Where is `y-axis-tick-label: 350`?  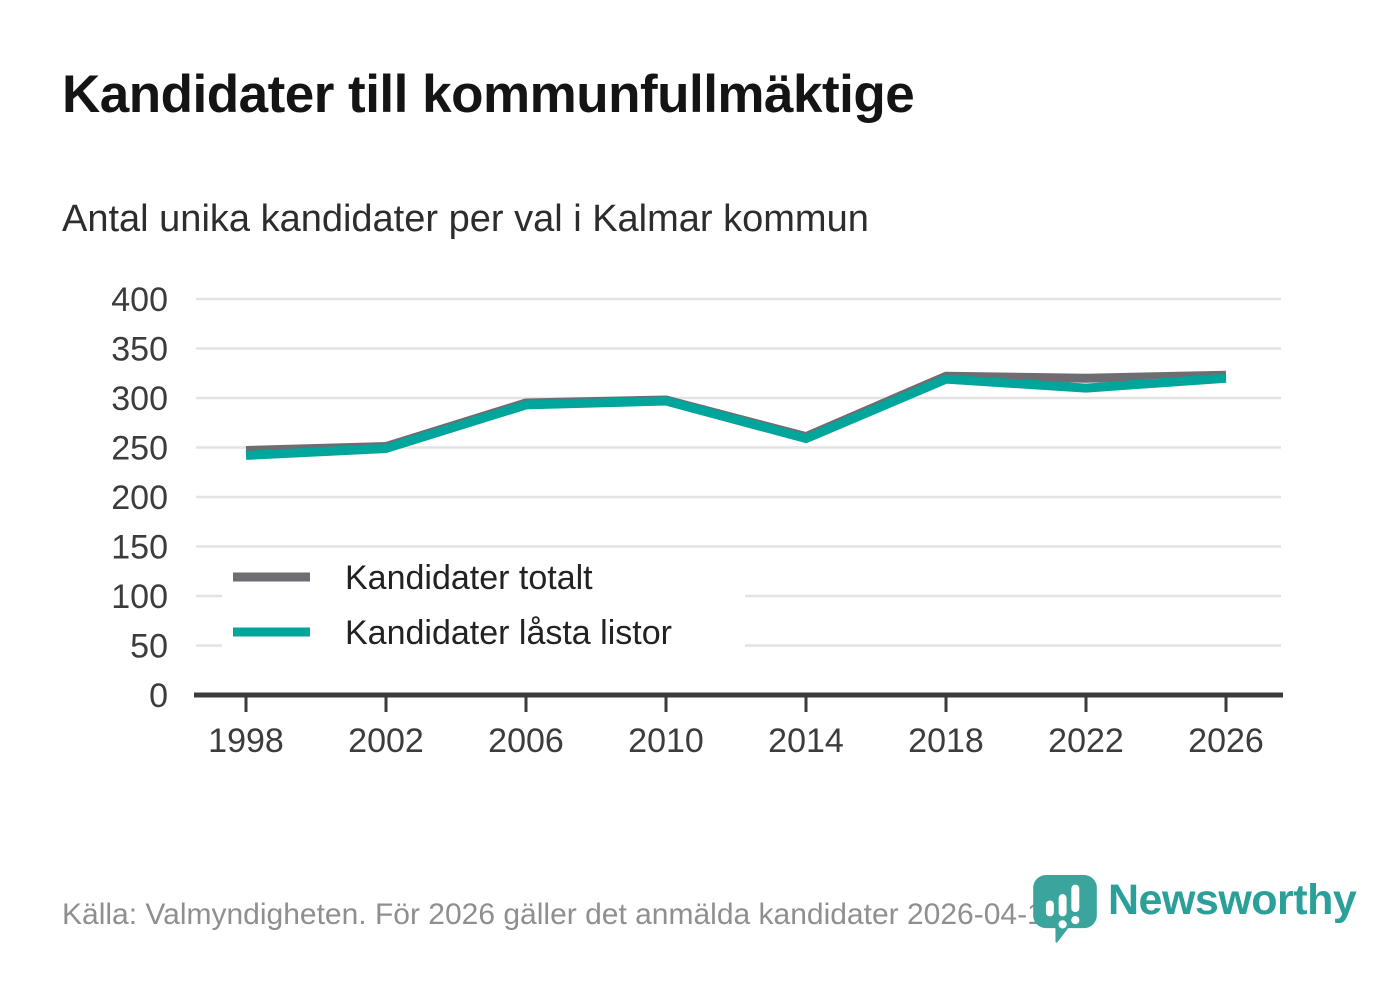
y-axis-tick-label: 350 is located at coordinates (139, 350).